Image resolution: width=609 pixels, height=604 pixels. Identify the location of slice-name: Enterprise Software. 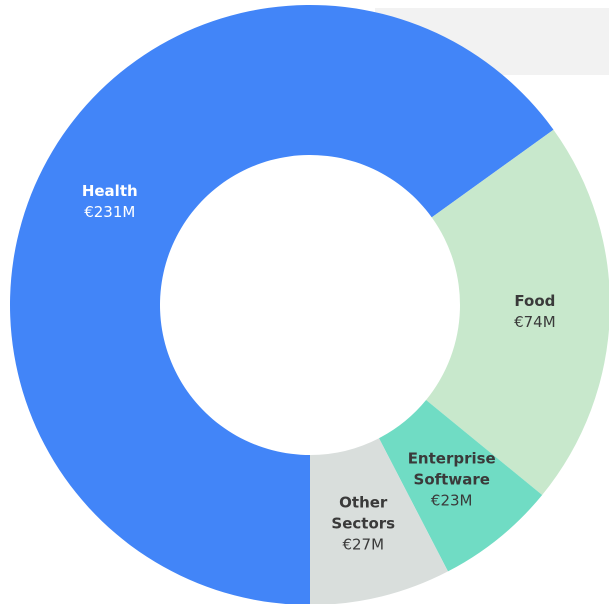
(451, 469).